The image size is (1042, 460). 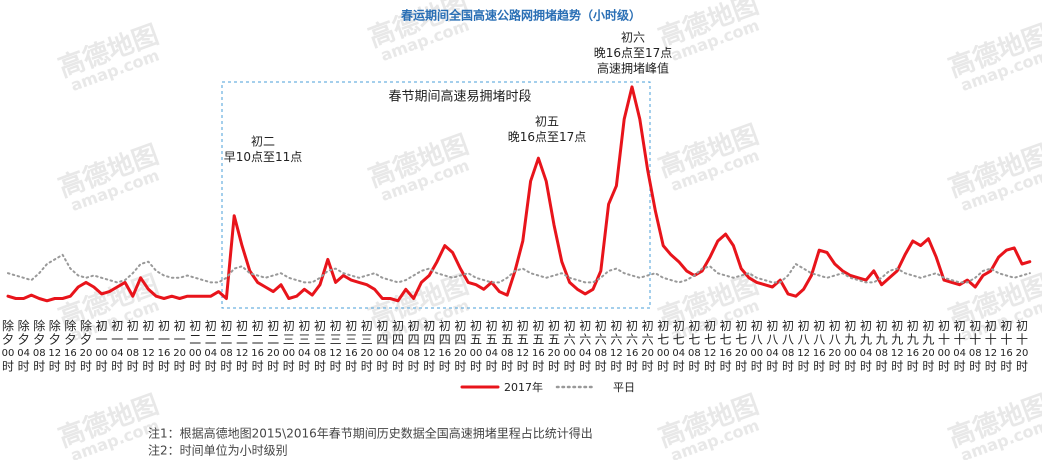 What do you see at coordinates (912, 346) in the screenshot?
I see `x-tick-label: 初九 16 时` at bounding box center [912, 346].